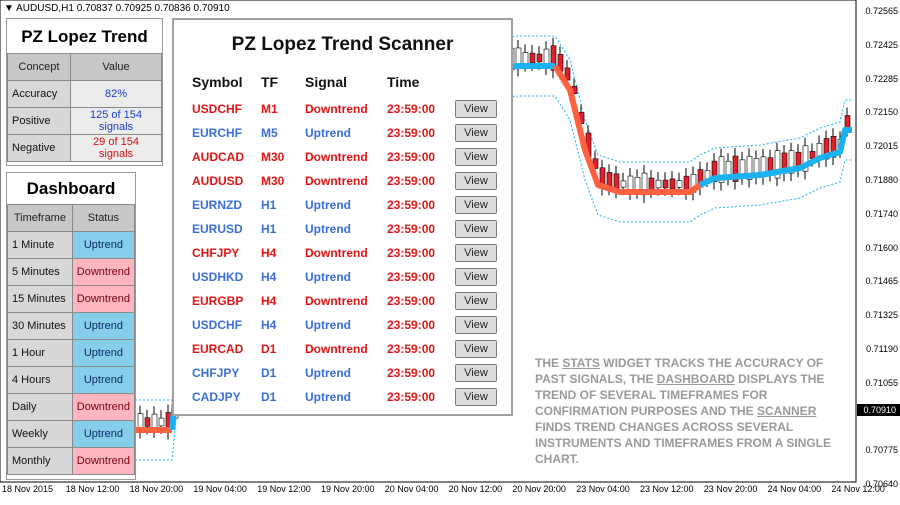 The image size is (900, 505). Describe the element at coordinates (328, 325) in the screenshot. I see `scanner-signal: Uptrend` at that location.